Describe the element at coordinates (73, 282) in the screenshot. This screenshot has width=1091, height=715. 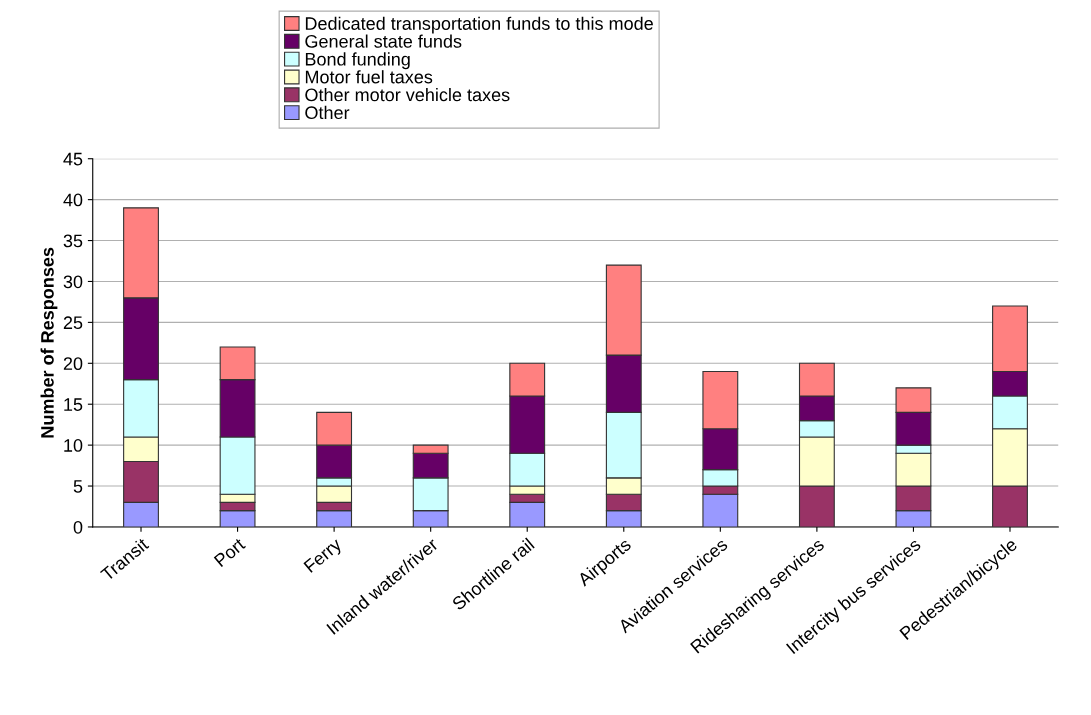
I see `y-tick-label: 30` at that location.